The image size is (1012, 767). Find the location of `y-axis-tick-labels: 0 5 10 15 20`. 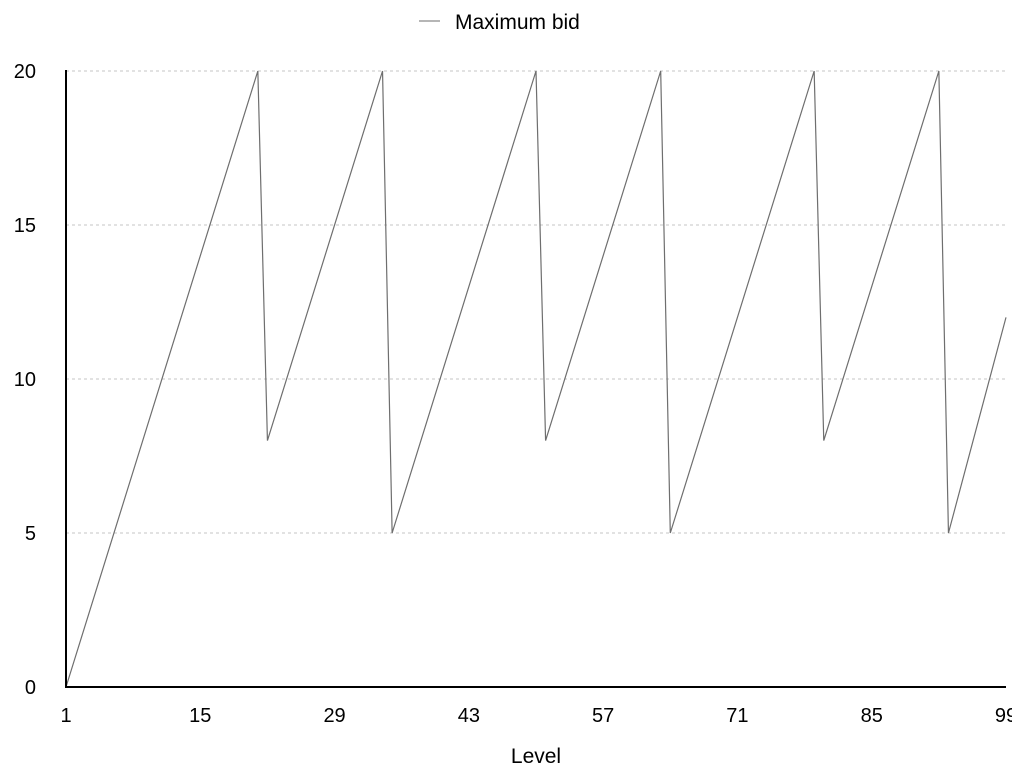

y-axis-tick-labels: 0 5 10 15 20 is located at coordinates (25, 380).